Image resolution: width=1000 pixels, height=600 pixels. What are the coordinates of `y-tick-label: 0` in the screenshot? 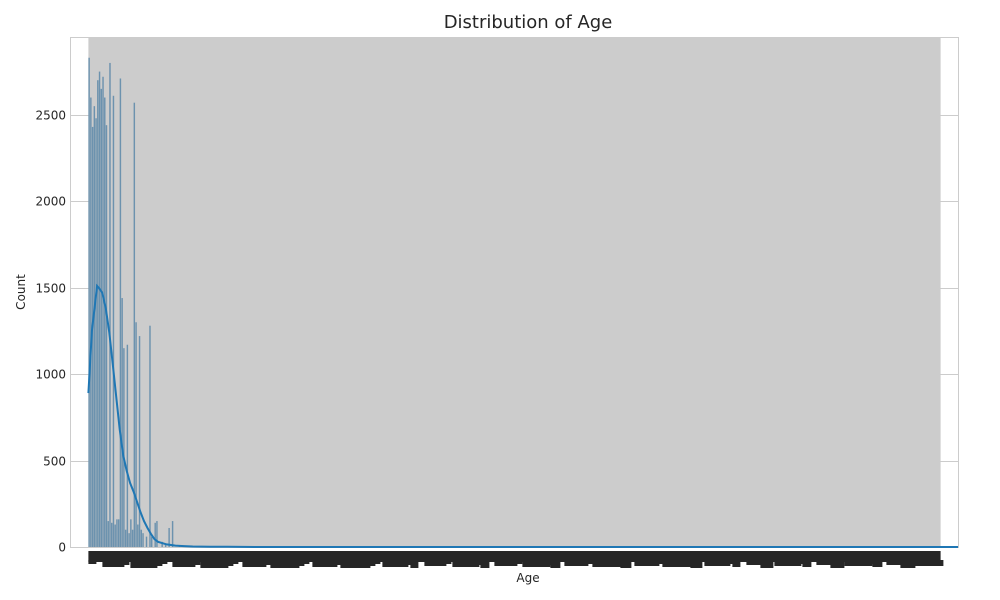 It's located at (62, 548).